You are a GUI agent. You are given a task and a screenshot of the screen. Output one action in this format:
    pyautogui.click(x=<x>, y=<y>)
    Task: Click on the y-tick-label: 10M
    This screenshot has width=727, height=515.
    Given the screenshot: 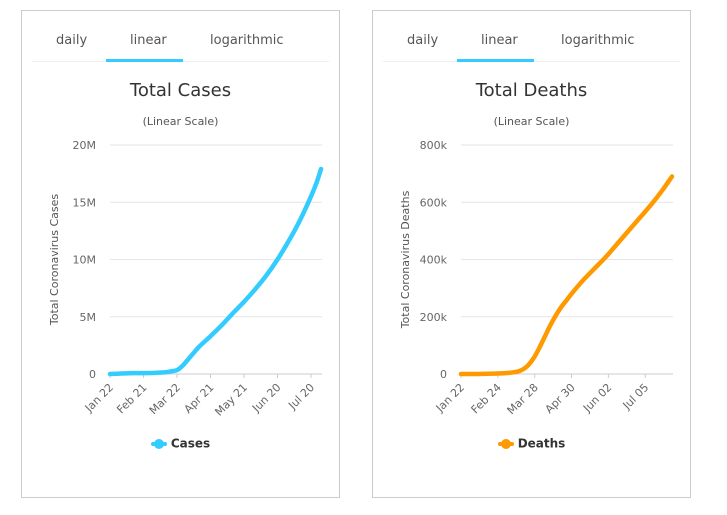 What is the action you would take?
    pyautogui.click(x=85, y=260)
    